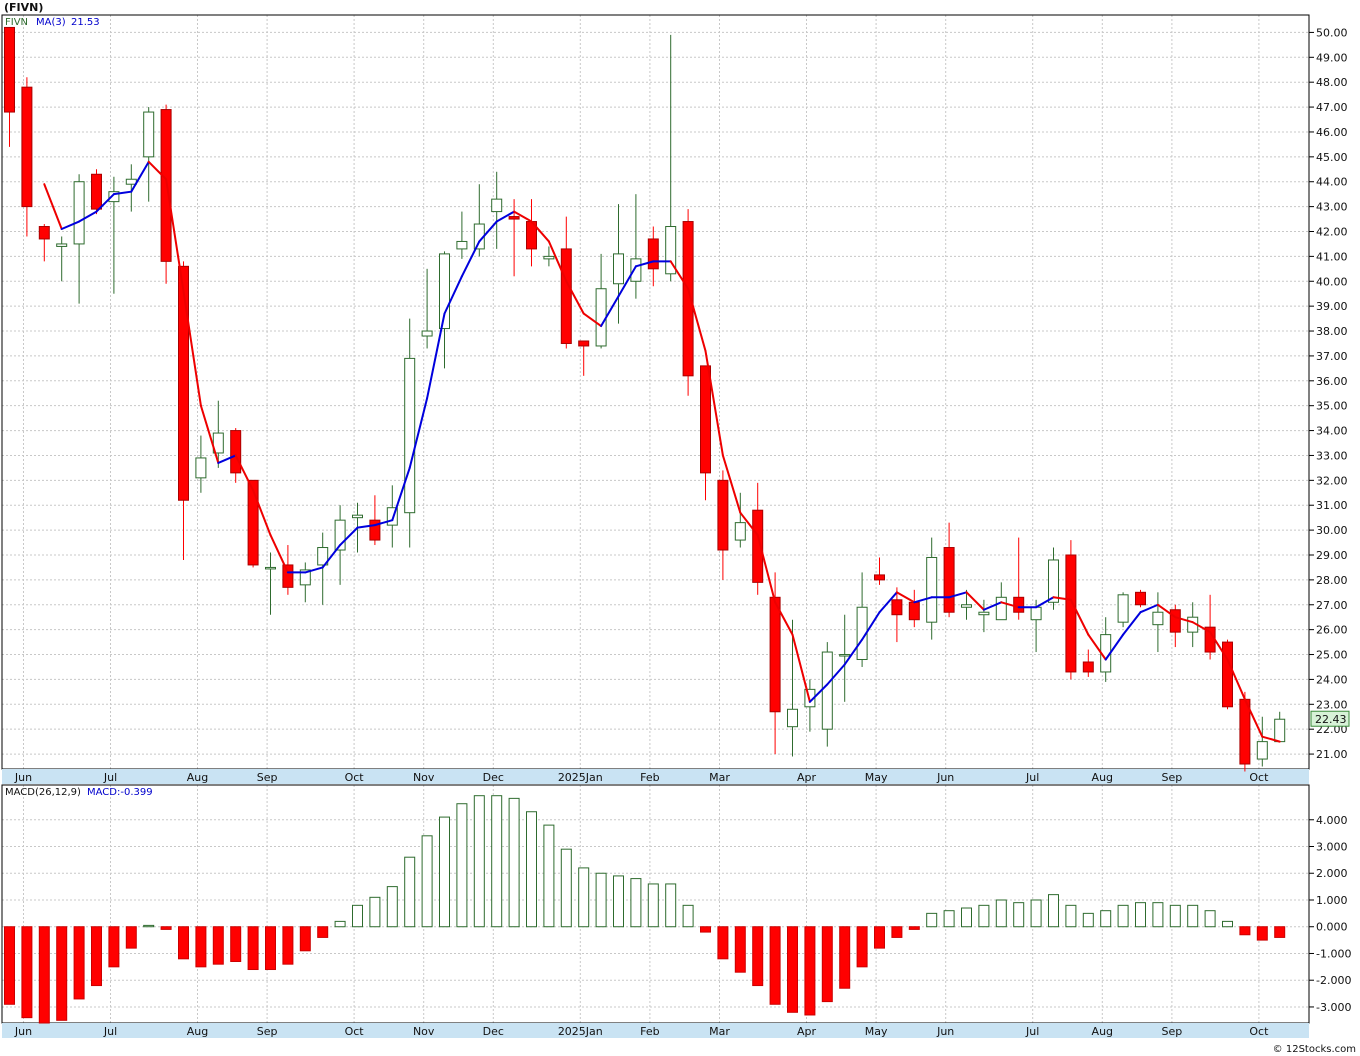 This screenshot has height=1056, width=1360. Describe the element at coordinates (1331, 719) in the screenshot. I see `last-price-label: 22.43` at that location.